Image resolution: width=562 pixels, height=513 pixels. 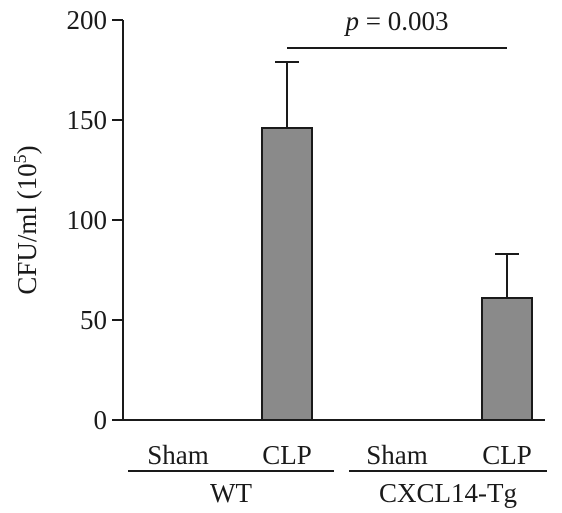 What do you see at coordinates (93, 320) in the screenshot?
I see `y-tick-label: 50` at bounding box center [93, 320].